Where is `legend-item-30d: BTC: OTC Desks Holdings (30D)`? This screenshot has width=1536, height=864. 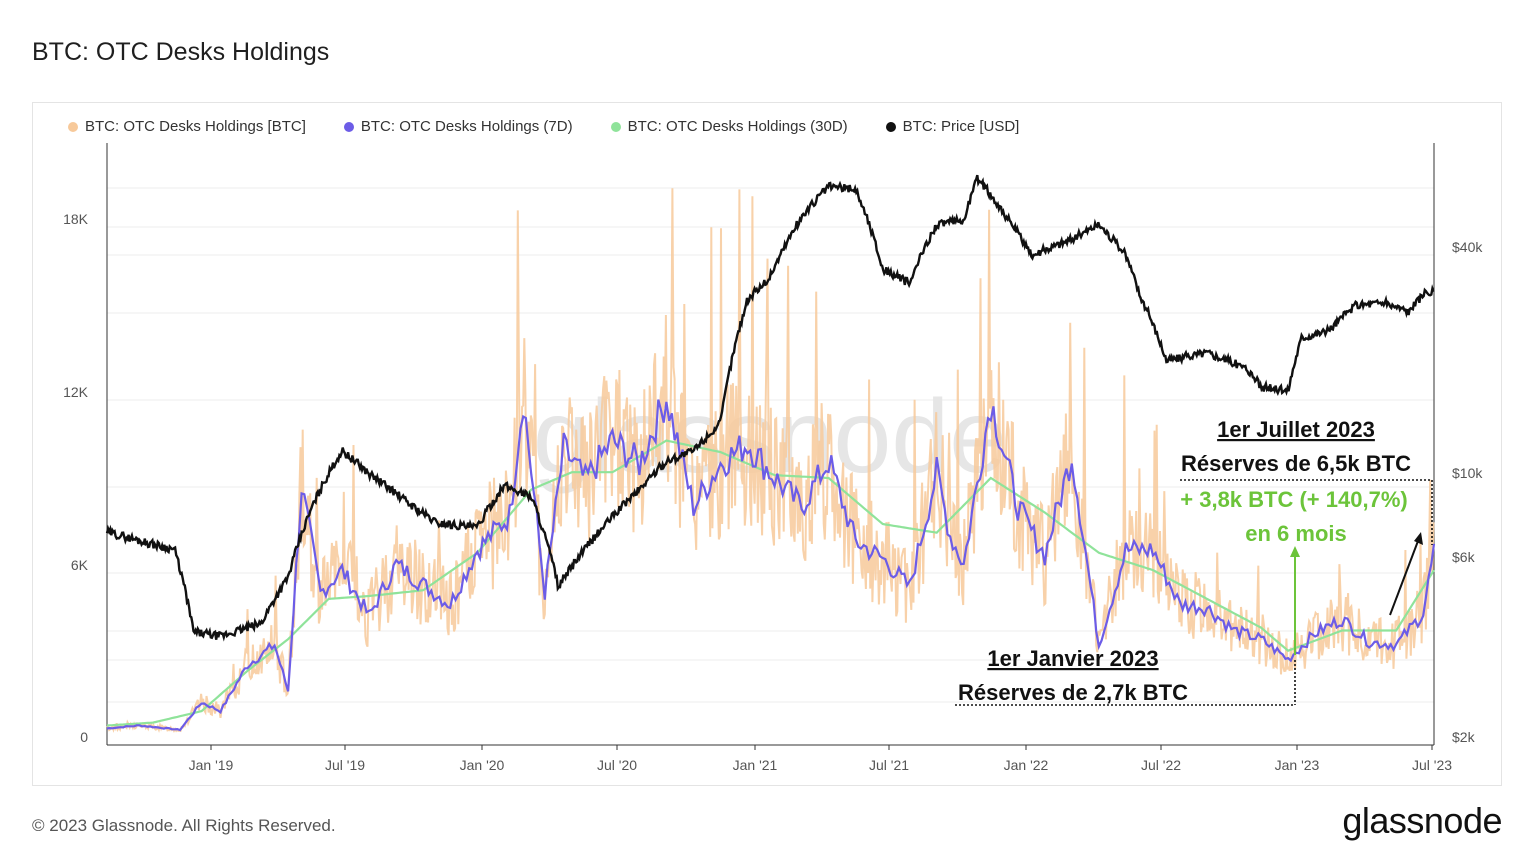 legend-item-30d: BTC: OTC Desks Holdings (30D) is located at coordinates (729, 126).